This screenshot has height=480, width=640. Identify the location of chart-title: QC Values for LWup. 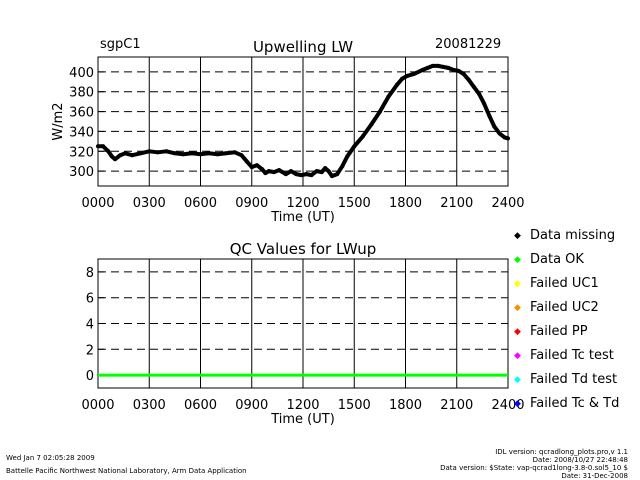
(303, 249).